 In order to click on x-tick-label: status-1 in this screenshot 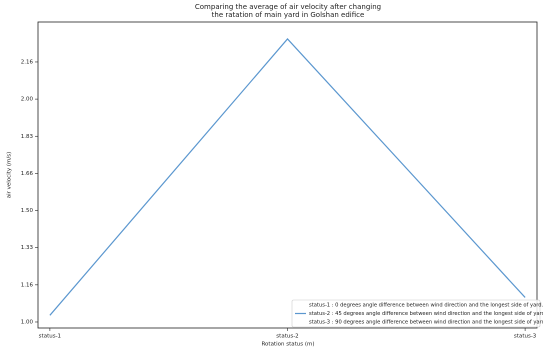, I will do `click(50, 337)`.